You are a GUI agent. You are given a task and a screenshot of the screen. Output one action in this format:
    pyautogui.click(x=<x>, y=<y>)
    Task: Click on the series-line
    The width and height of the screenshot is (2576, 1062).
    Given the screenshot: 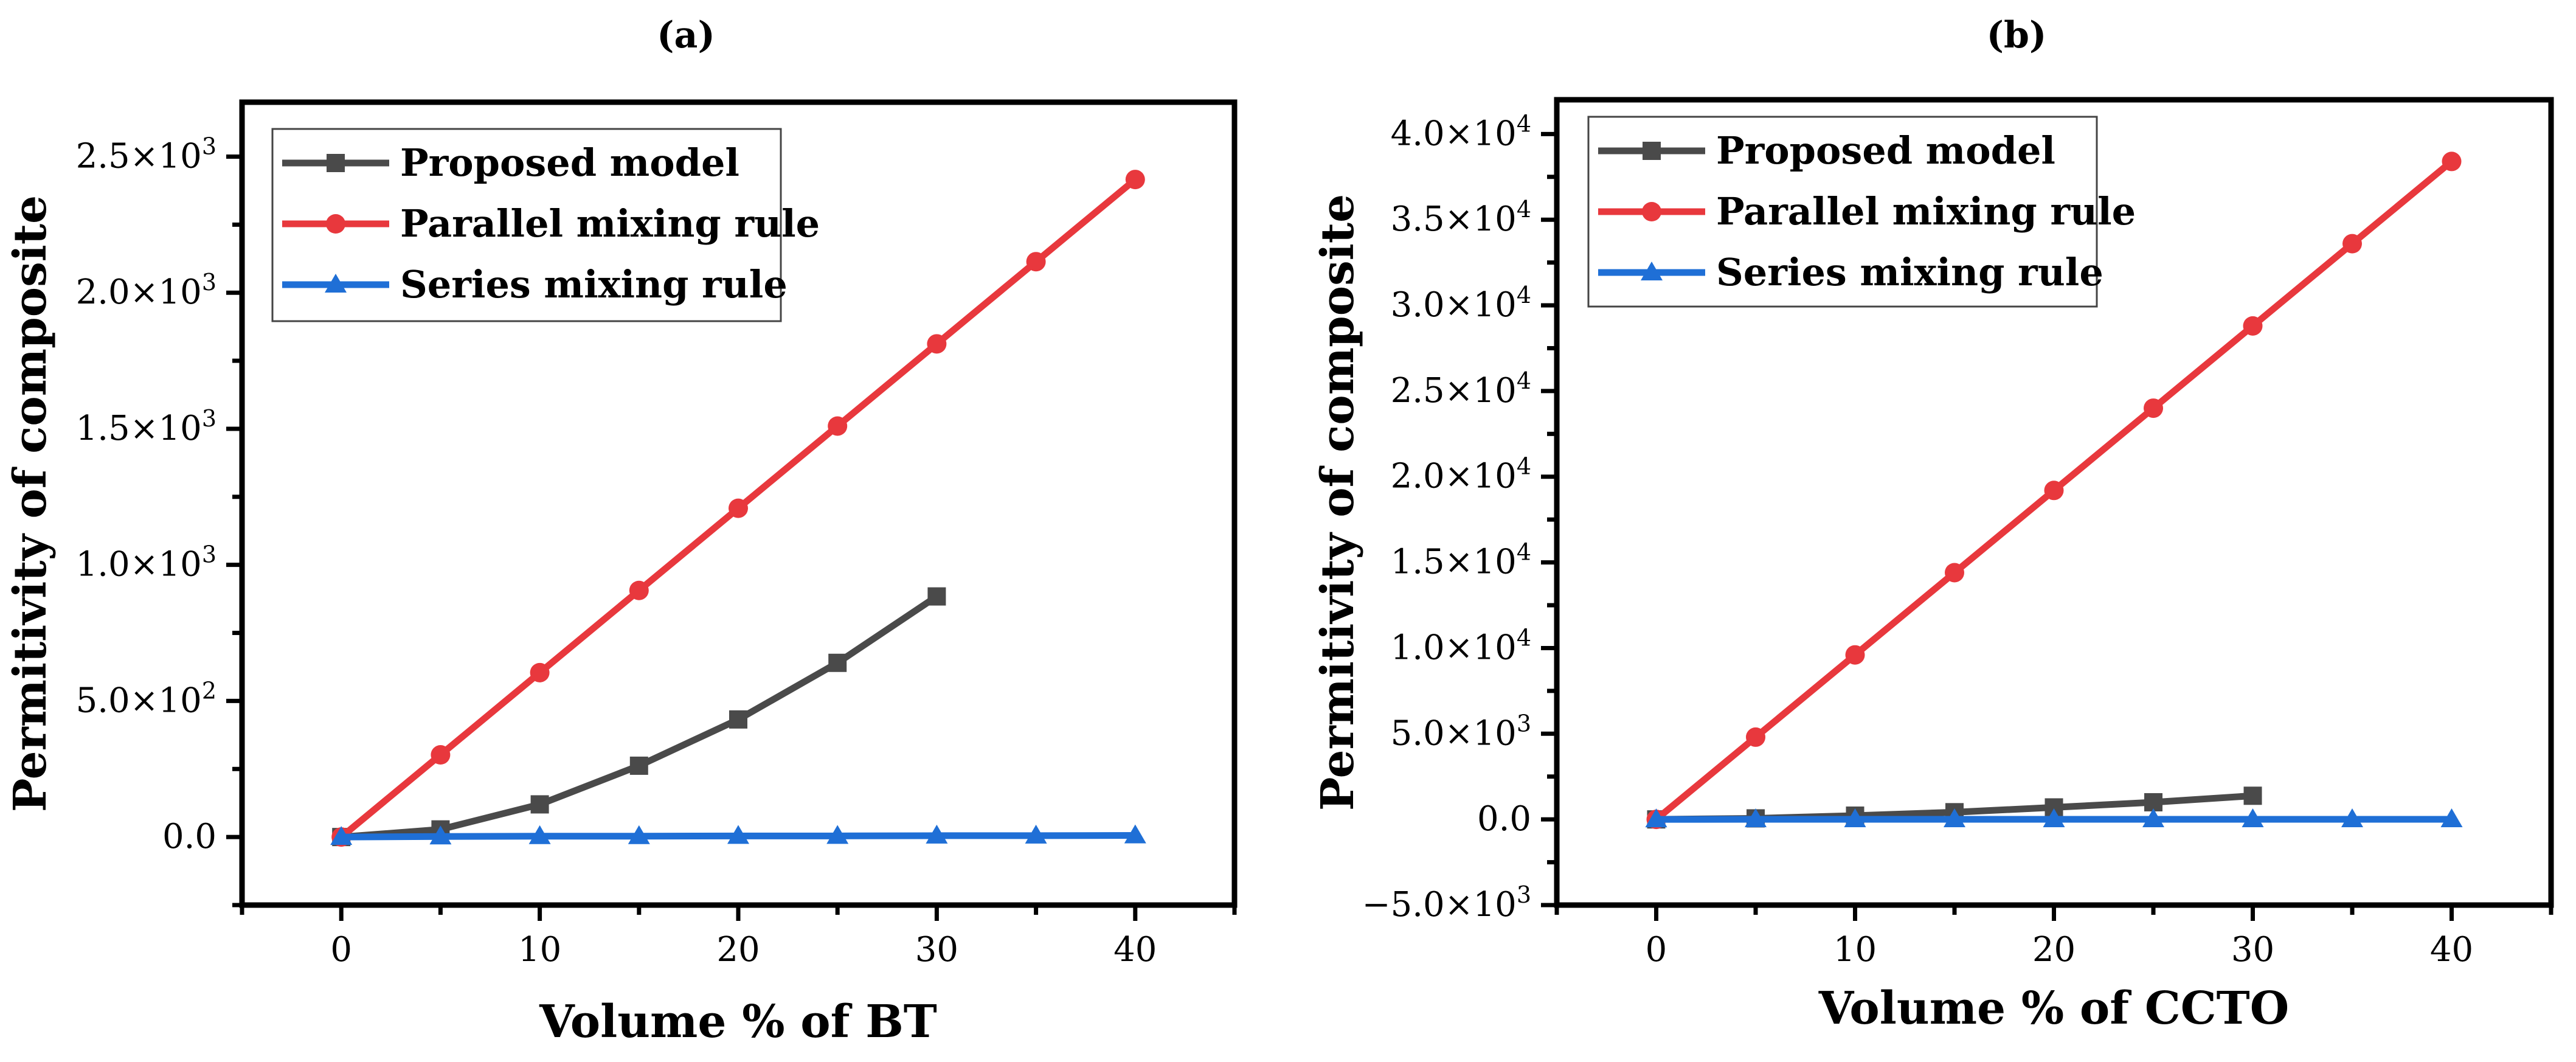 What is the action you would take?
    pyautogui.click(x=640, y=717)
    